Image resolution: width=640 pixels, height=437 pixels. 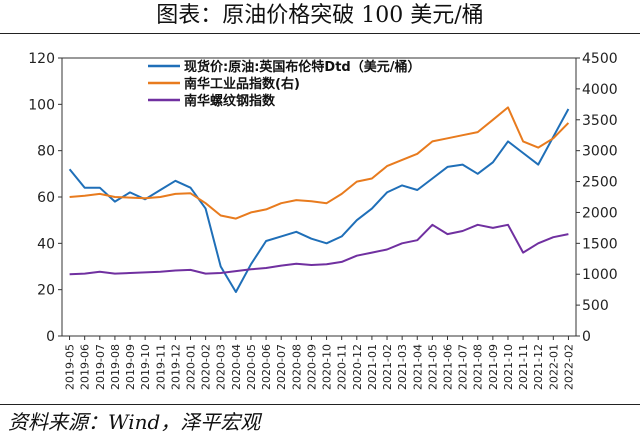 I want to click on y-right-tick-label: 4000, so click(x=600, y=90).